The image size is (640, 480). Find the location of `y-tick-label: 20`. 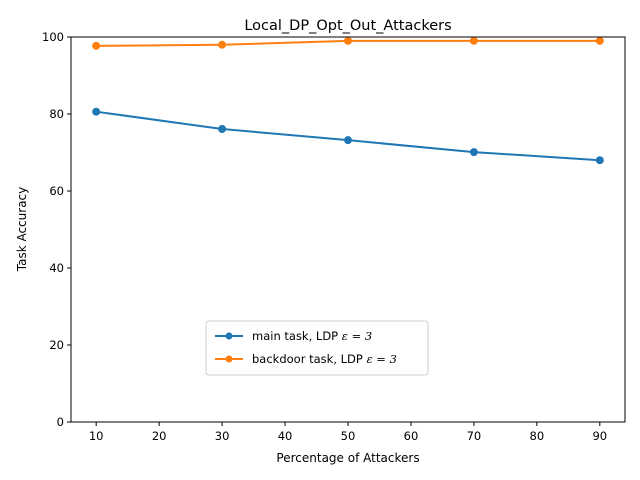

y-tick-label: 20 is located at coordinates (56, 345).